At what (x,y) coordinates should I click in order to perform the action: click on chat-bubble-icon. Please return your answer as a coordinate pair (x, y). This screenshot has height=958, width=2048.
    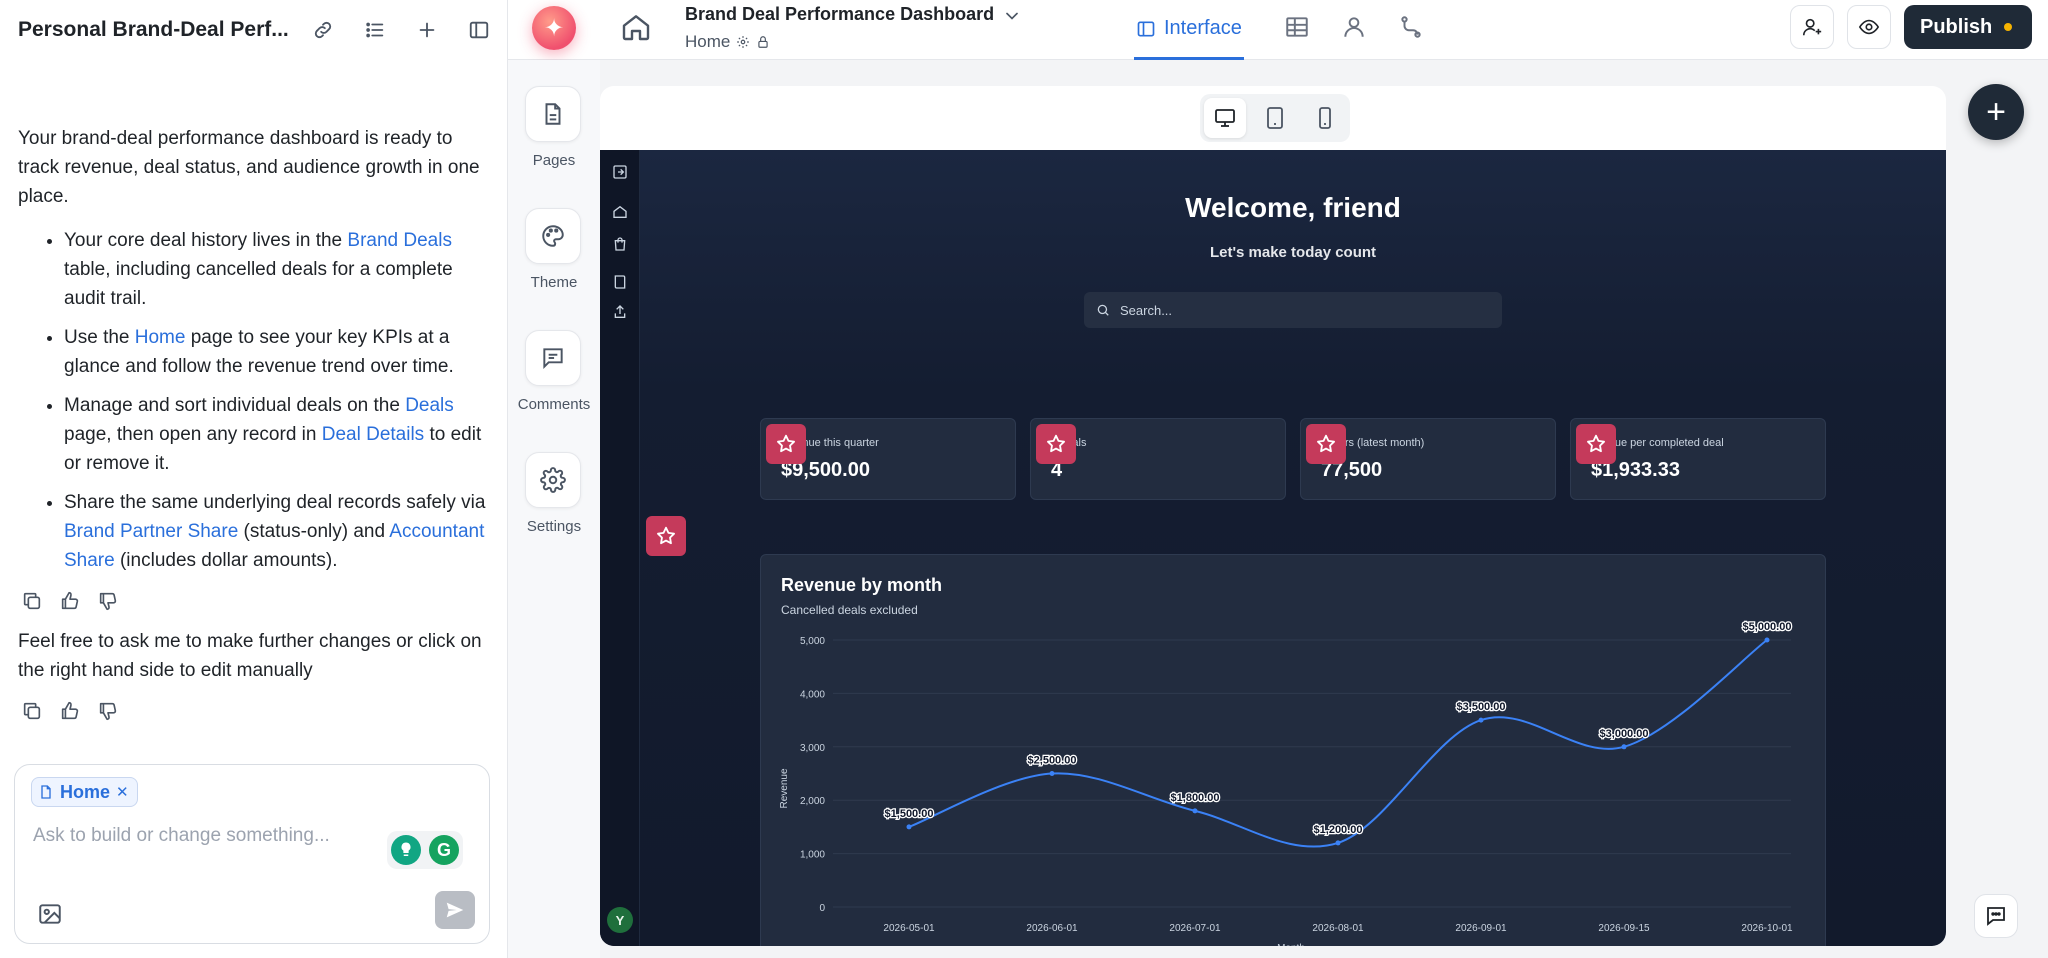
    Looking at the image, I should click on (1996, 916).